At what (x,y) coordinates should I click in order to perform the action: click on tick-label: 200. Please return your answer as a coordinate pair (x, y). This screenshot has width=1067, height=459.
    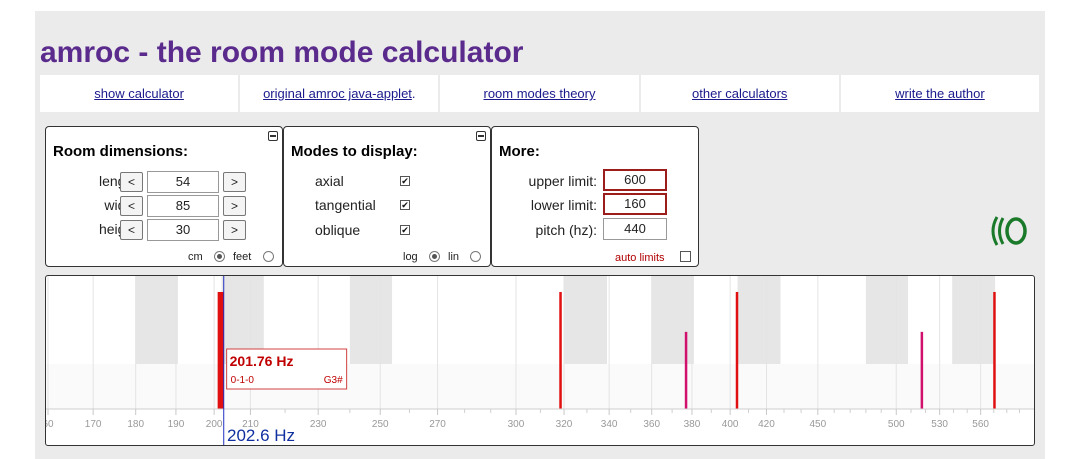
    Looking at the image, I should click on (214, 424).